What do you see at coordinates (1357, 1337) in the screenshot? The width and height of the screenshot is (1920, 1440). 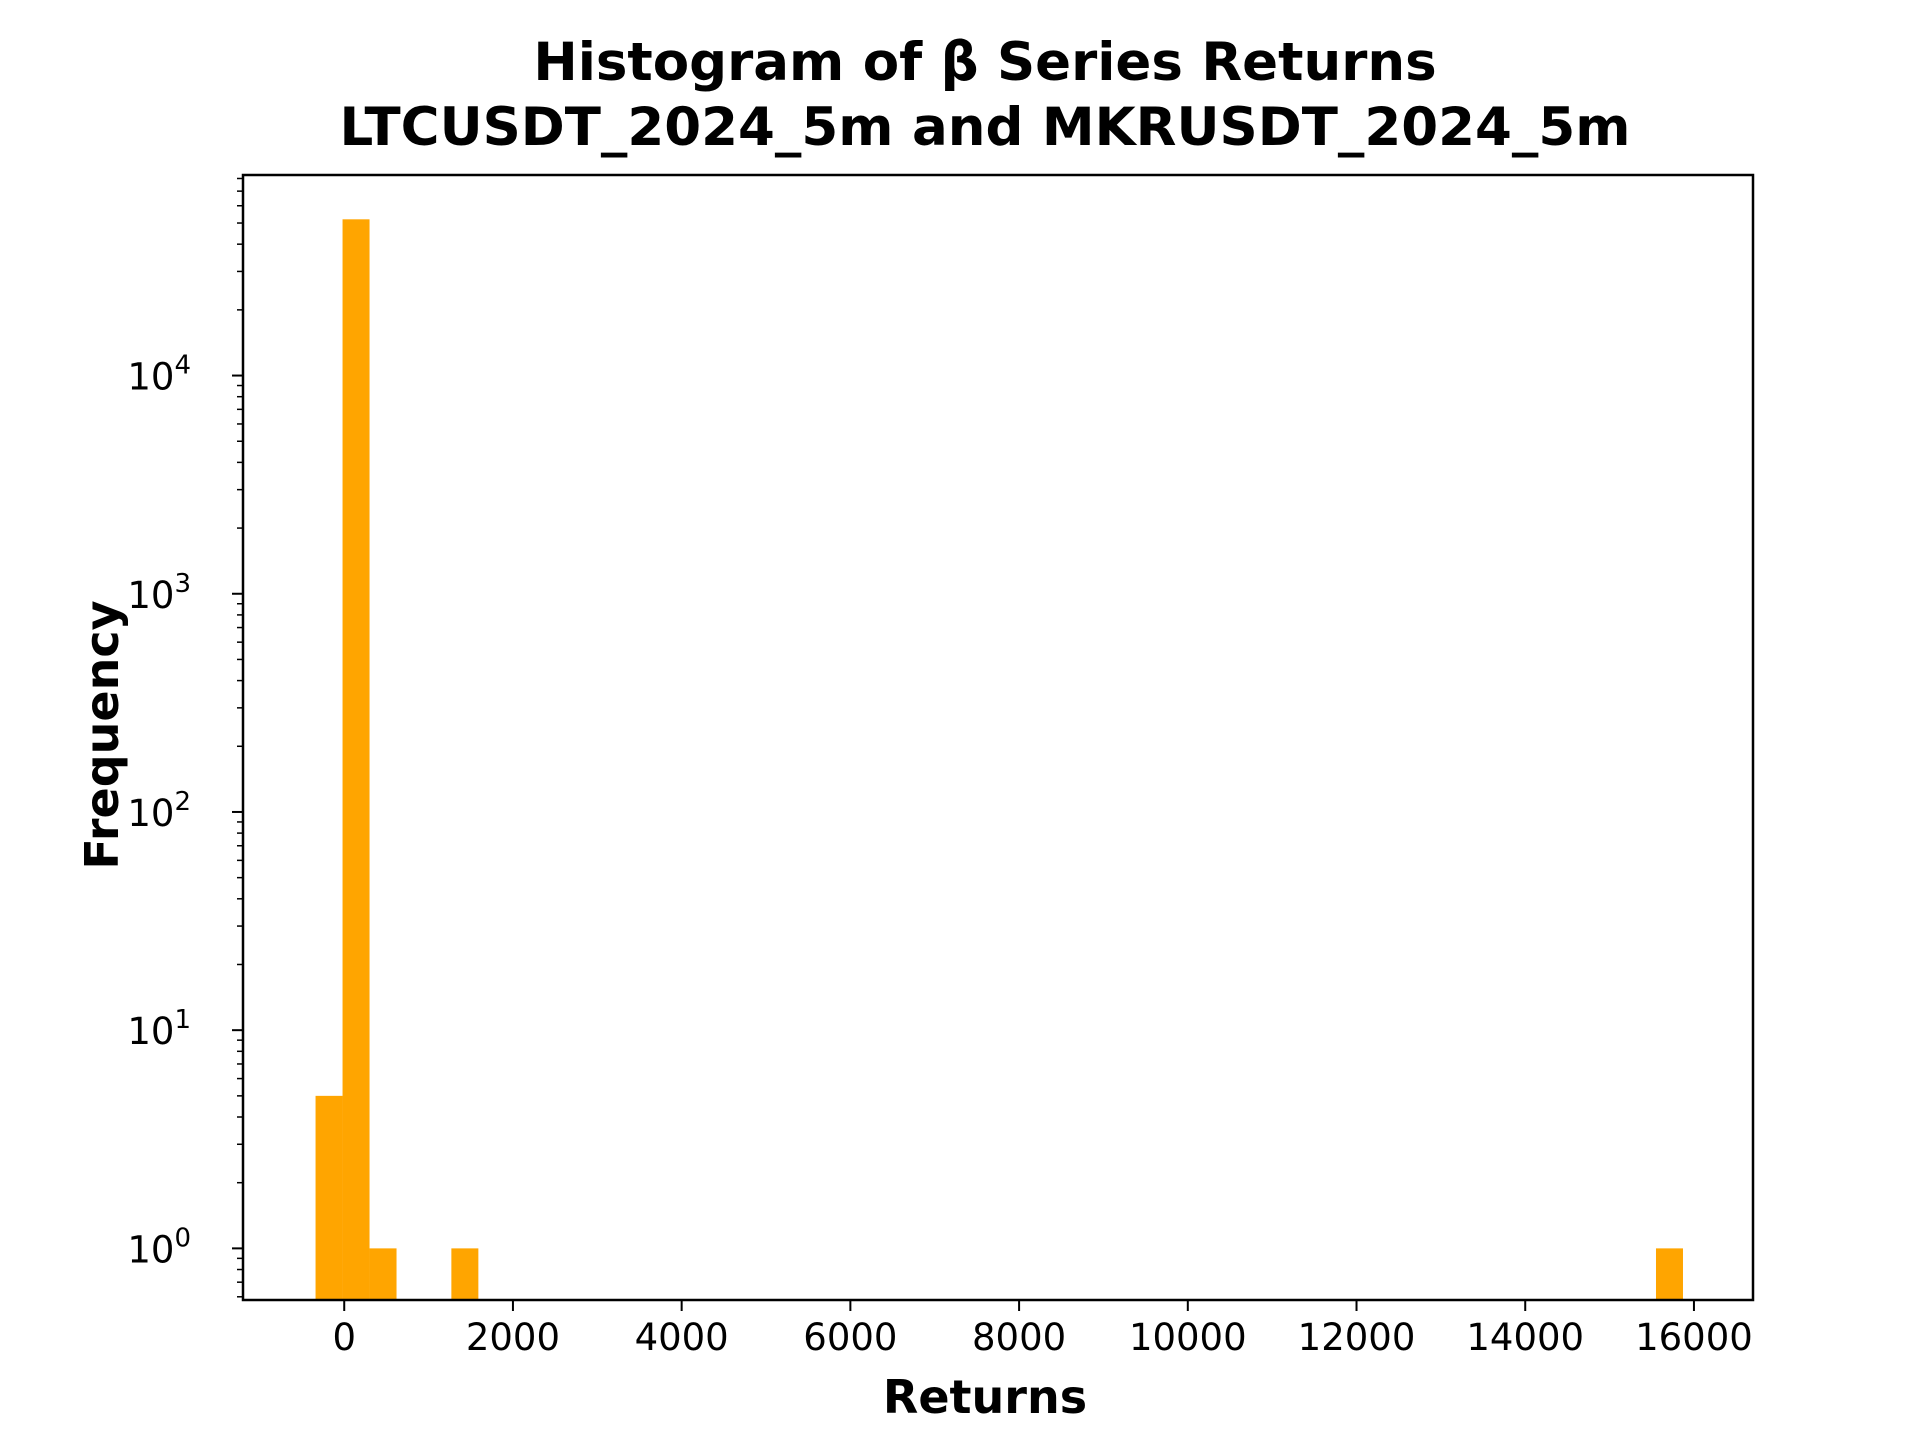 I see `x-tick-label: 12000` at bounding box center [1357, 1337].